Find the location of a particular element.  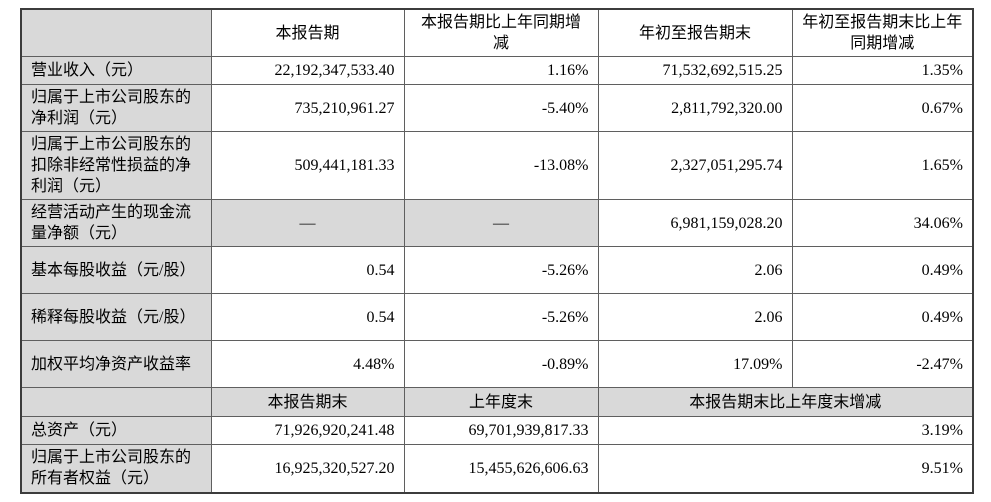

metric-label: 基本每股收益（元/股） is located at coordinates (116, 270).